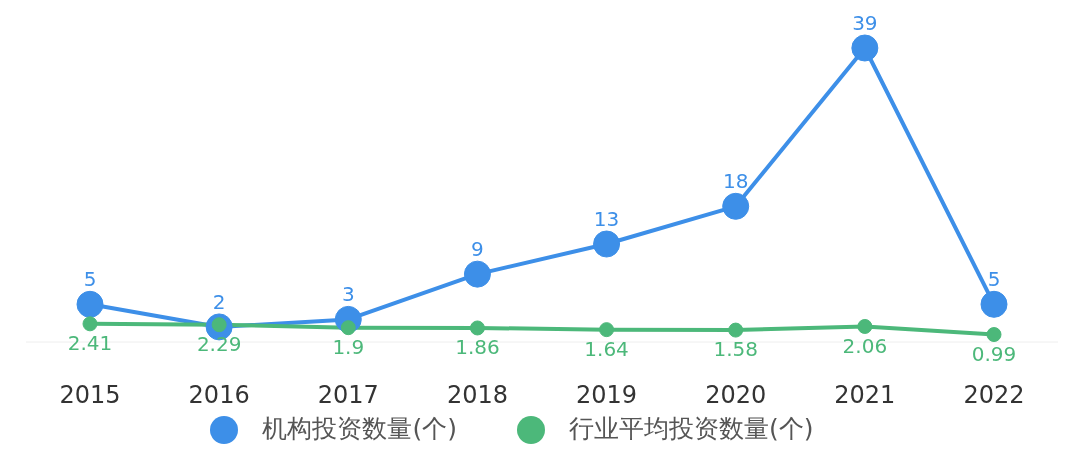  What do you see at coordinates (994, 395) in the screenshot?
I see `x-tick-label: 2022` at bounding box center [994, 395].